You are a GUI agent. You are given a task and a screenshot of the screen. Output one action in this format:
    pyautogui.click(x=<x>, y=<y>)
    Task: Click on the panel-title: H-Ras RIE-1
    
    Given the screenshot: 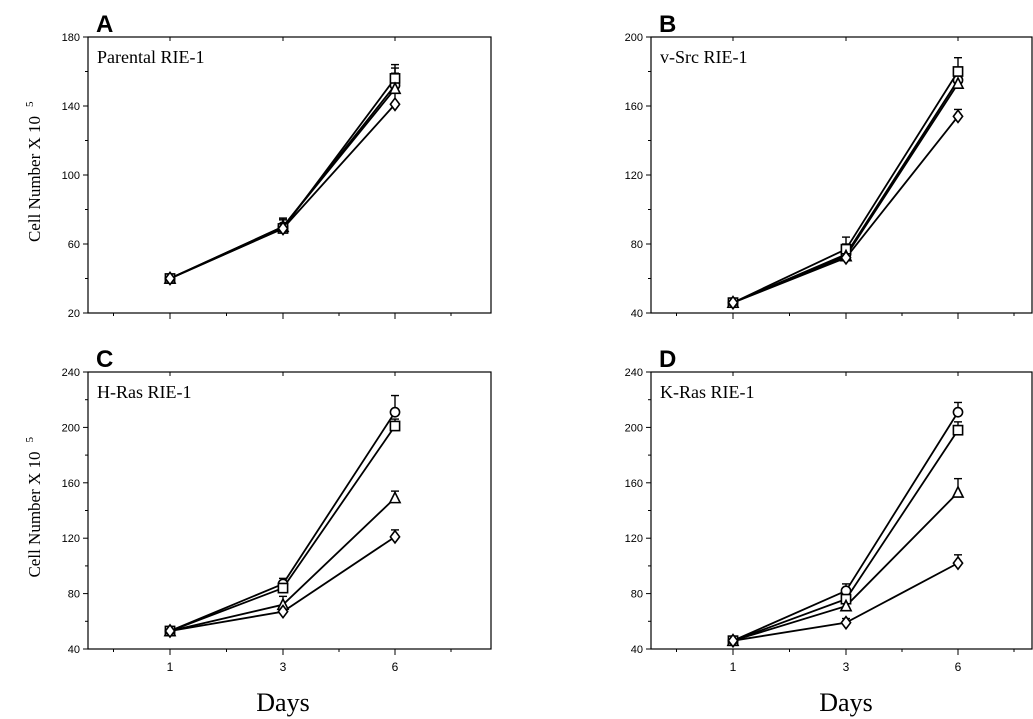 What is the action you would take?
    pyautogui.click(x=144, y=392)
    